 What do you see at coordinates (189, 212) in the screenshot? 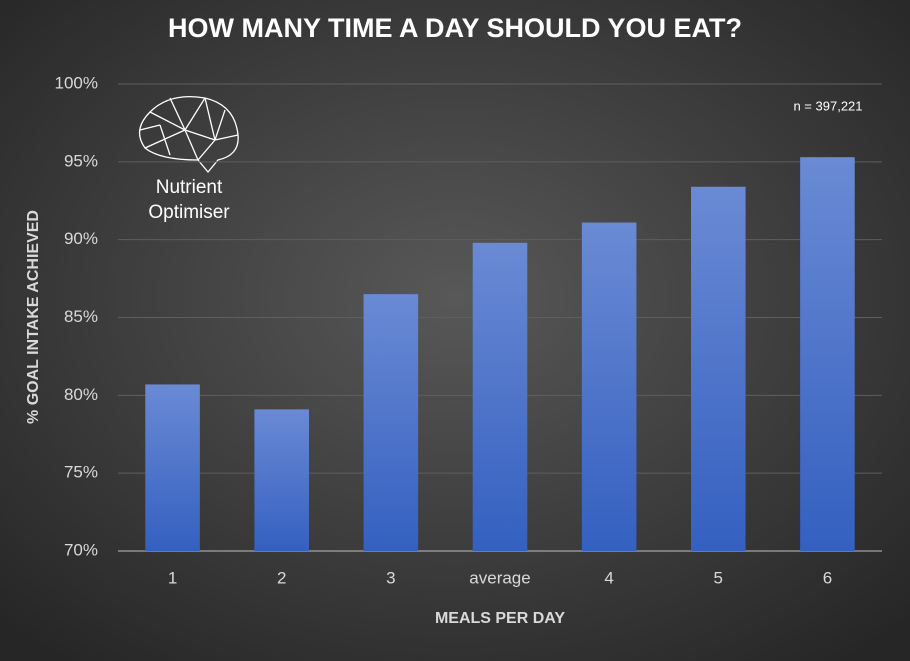
I see `logo-text: Optimiser` at bounding box center [189, 212].